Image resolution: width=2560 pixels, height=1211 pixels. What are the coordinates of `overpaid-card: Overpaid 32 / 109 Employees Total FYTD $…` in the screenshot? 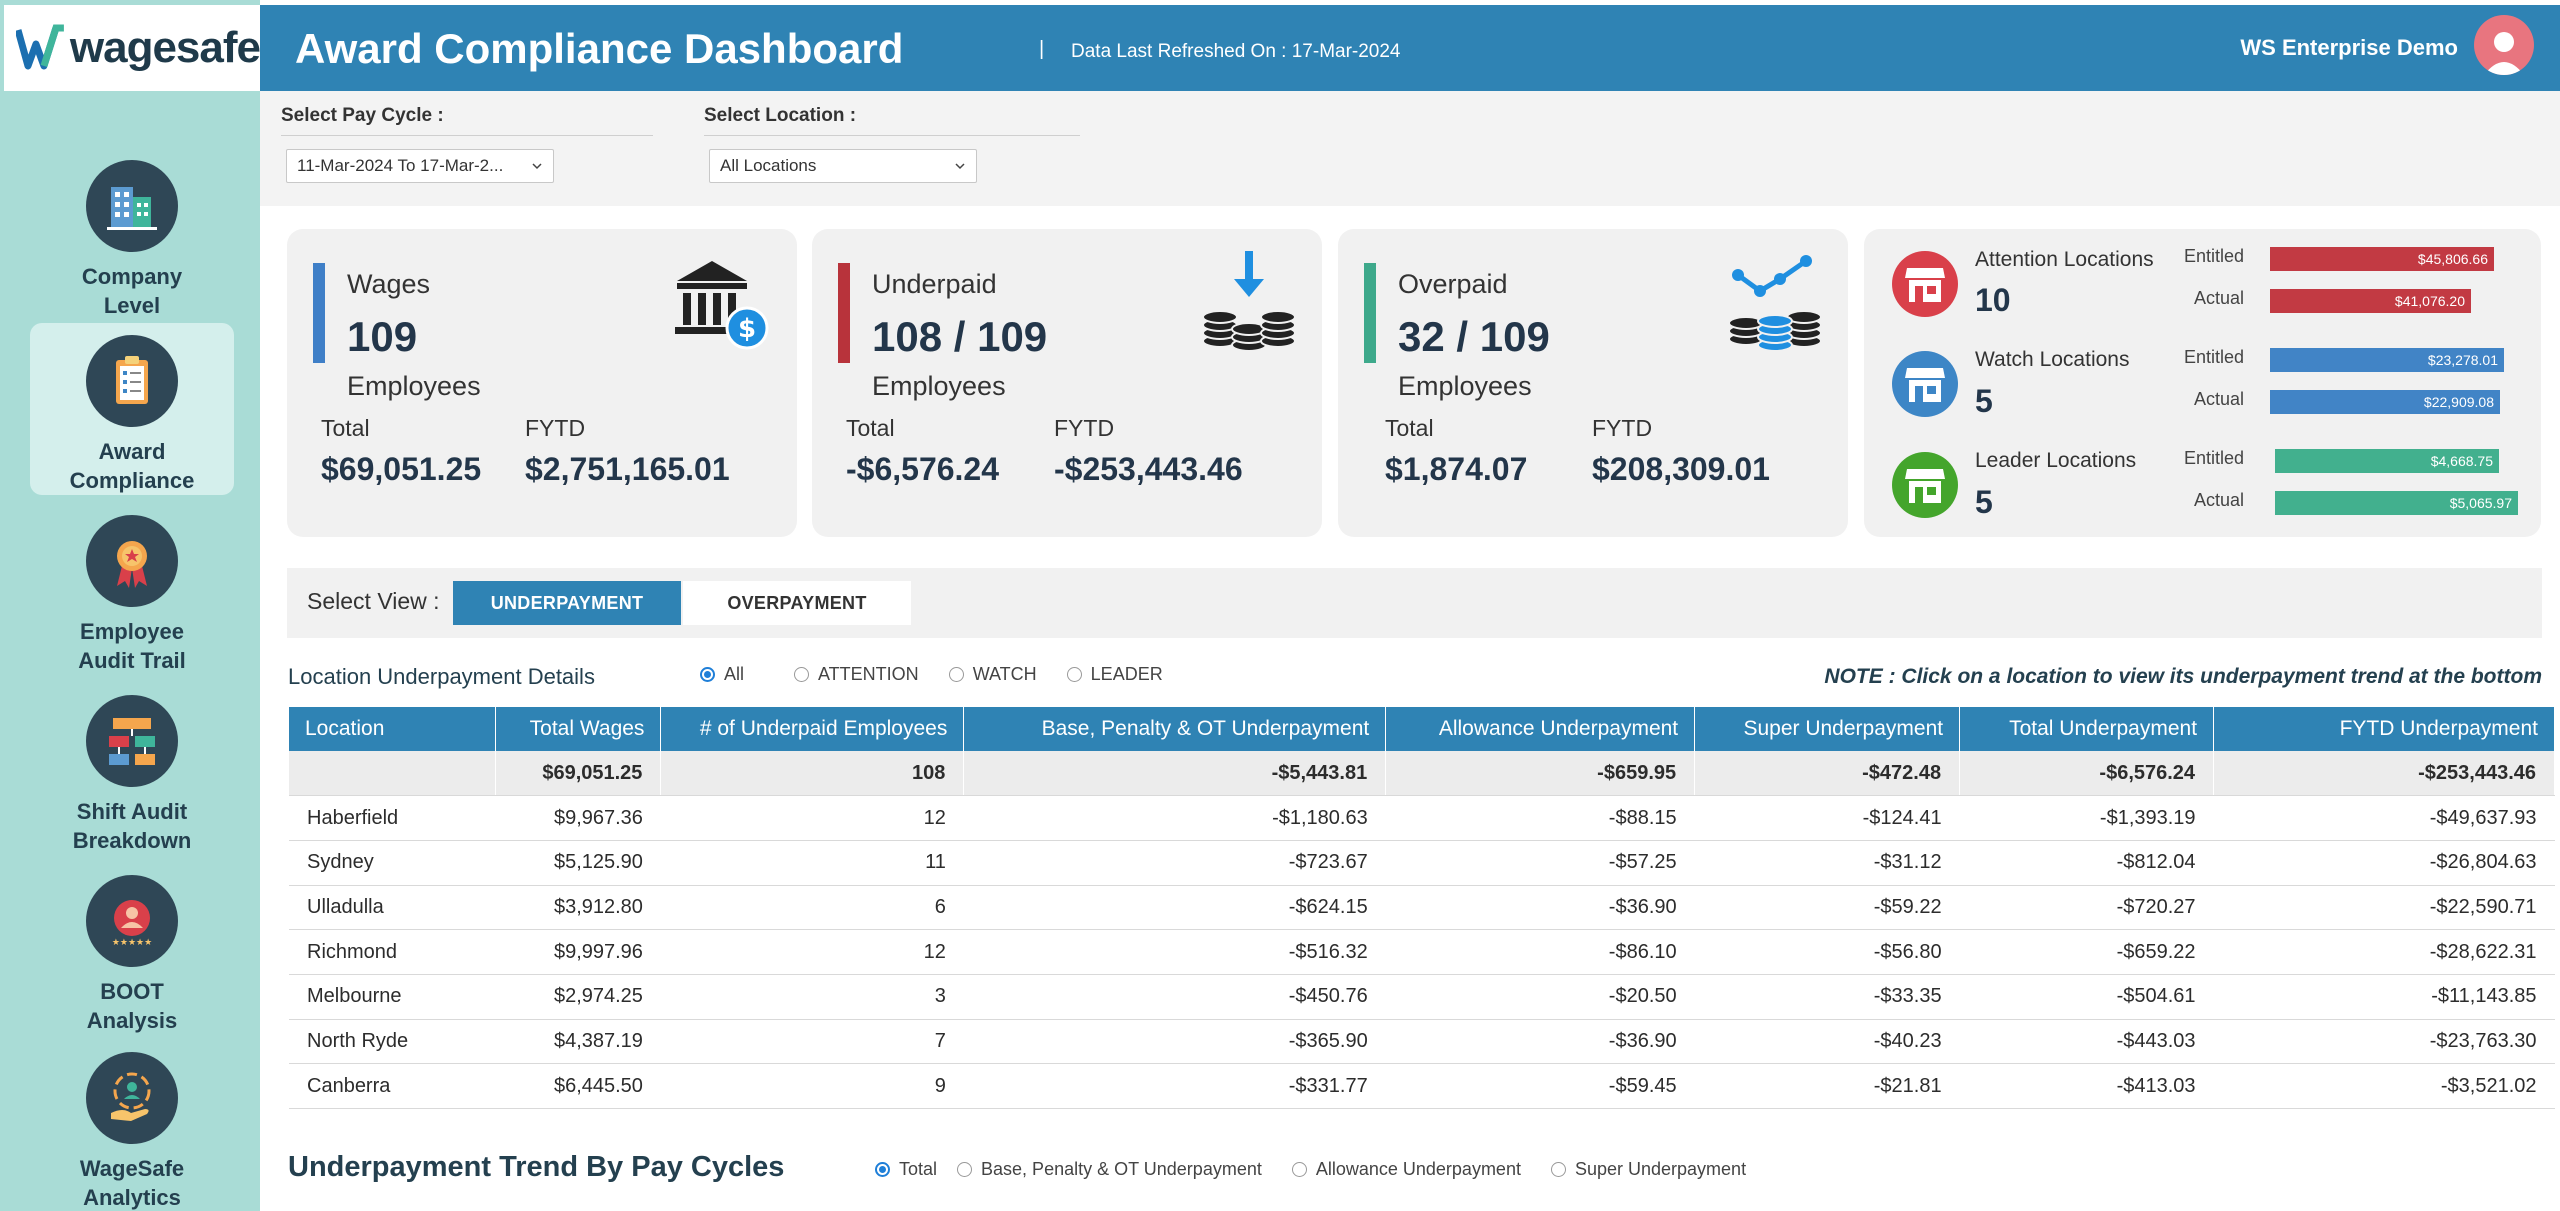 It's located at (1593, 383).